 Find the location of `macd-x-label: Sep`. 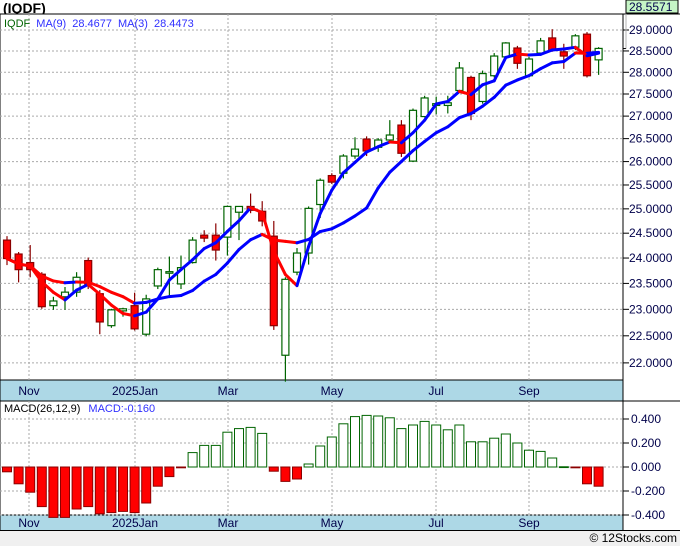

macd-x-label: Sep is located at coordinates (529, 523).